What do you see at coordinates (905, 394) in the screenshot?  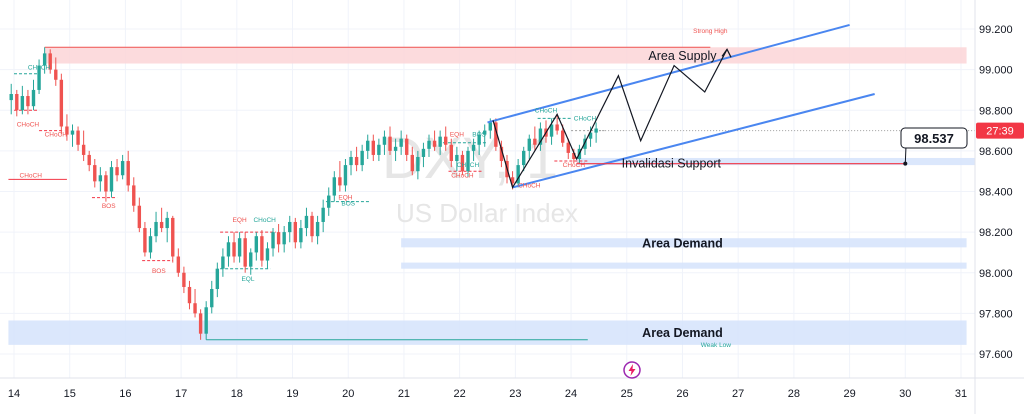 I see `x-tick-label: 30` at bounding box center [905, 394].